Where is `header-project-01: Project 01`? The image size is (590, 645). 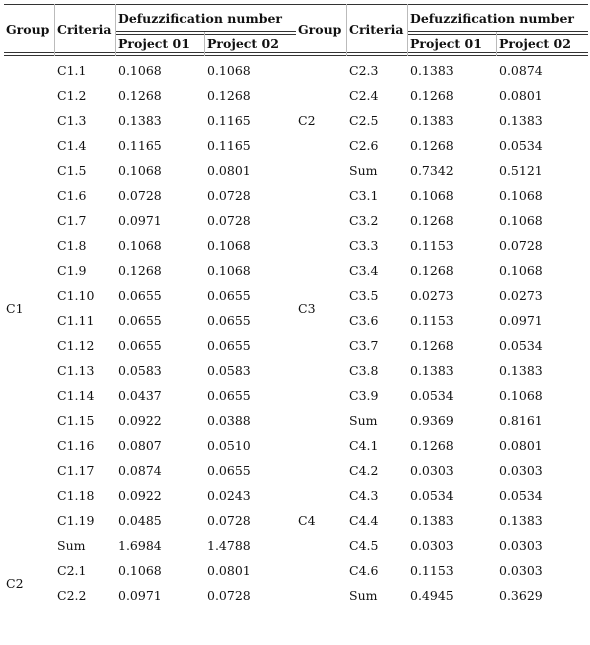 header-project-01: Project 01 is located at coordinates (154, 43).